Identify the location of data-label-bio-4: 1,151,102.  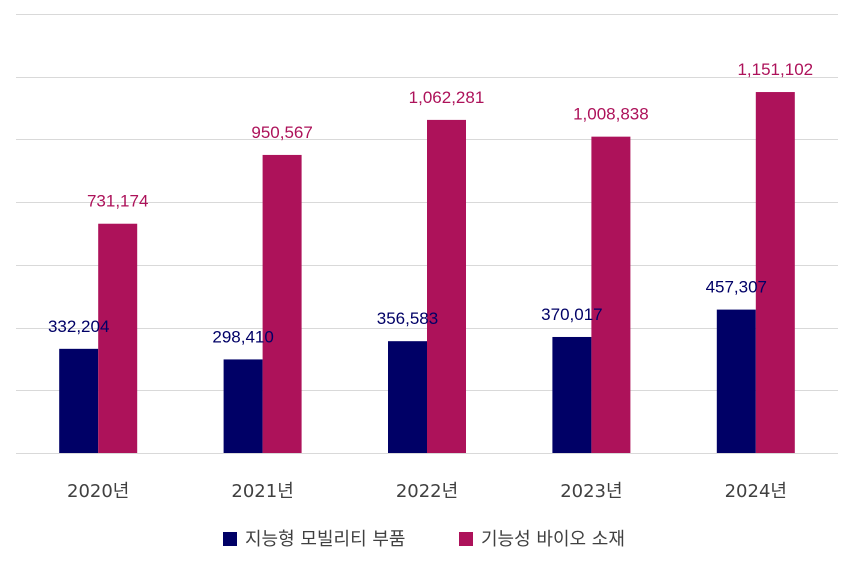
(775, 69).